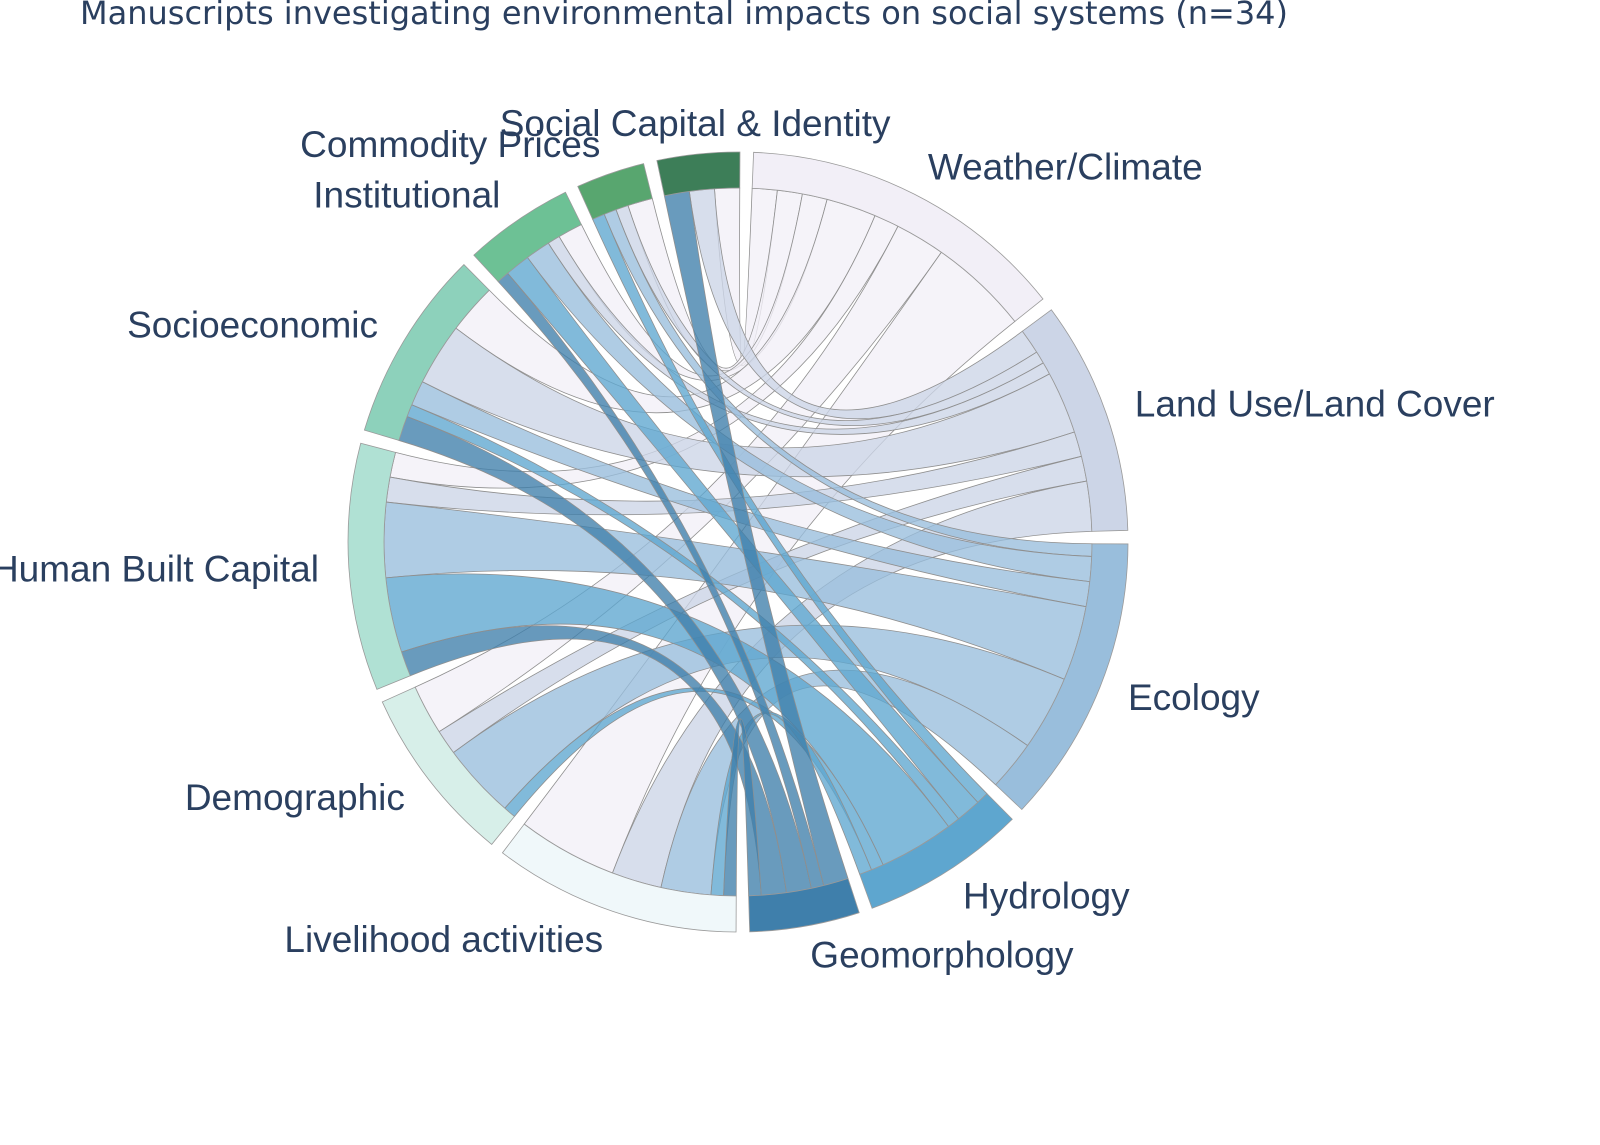  Describe the element at coordinates (1065, 166) in the screenshot. I see `node-label-weather-climate: Weather/Climate` at that location.